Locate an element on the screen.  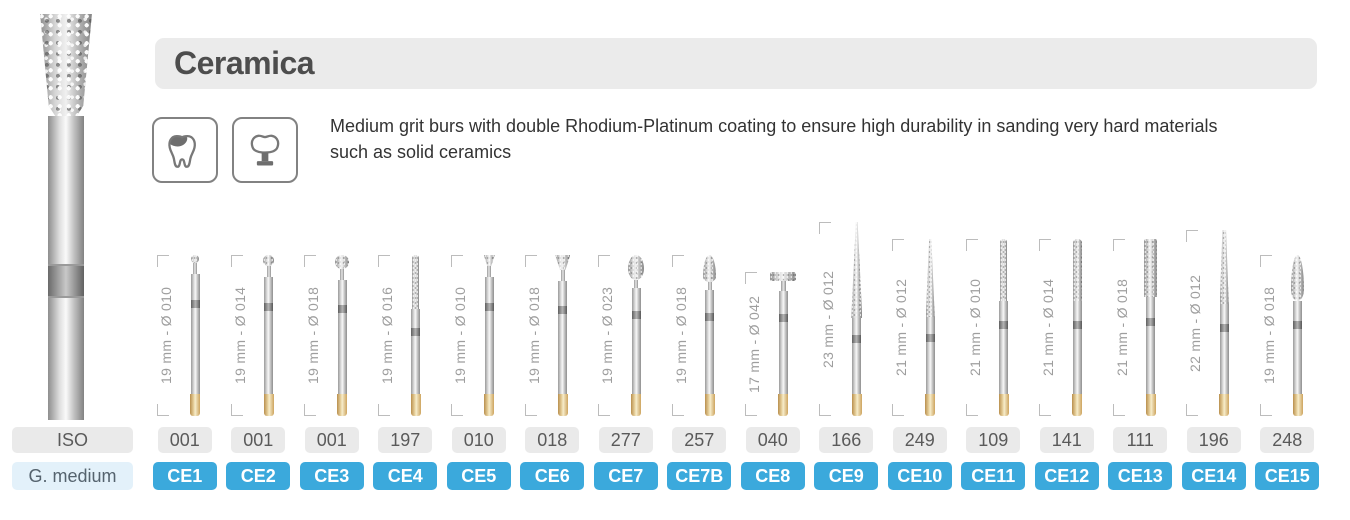
grit-row-label: G. medium is located at coordinates (72, 476).